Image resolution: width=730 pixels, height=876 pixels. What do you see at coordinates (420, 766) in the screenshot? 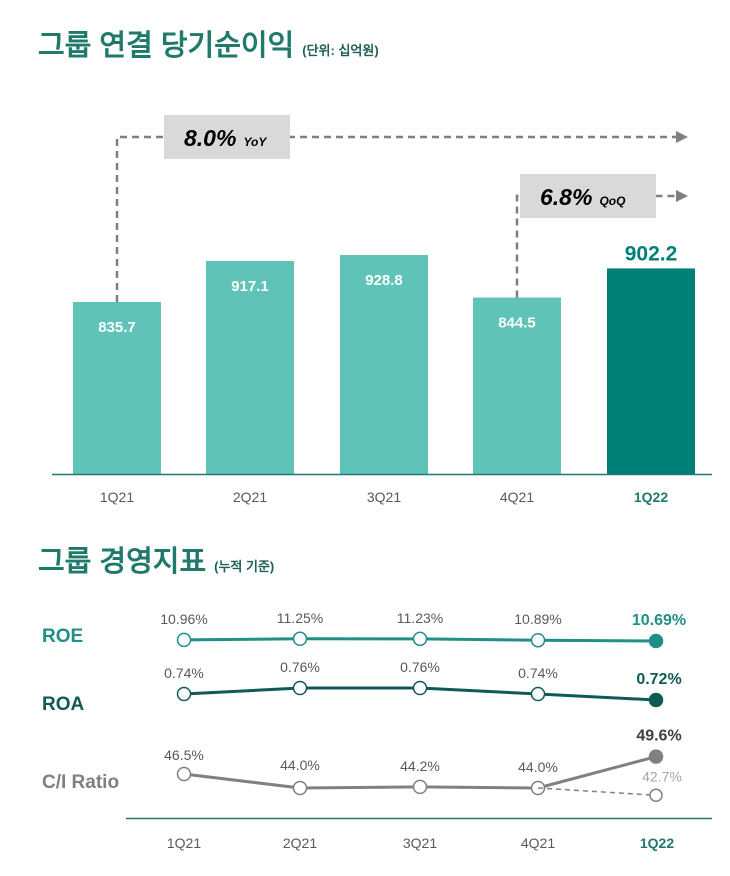
I see `ciratio-value-label-3Q21: 44.2%` at bounding box center [420, 766].